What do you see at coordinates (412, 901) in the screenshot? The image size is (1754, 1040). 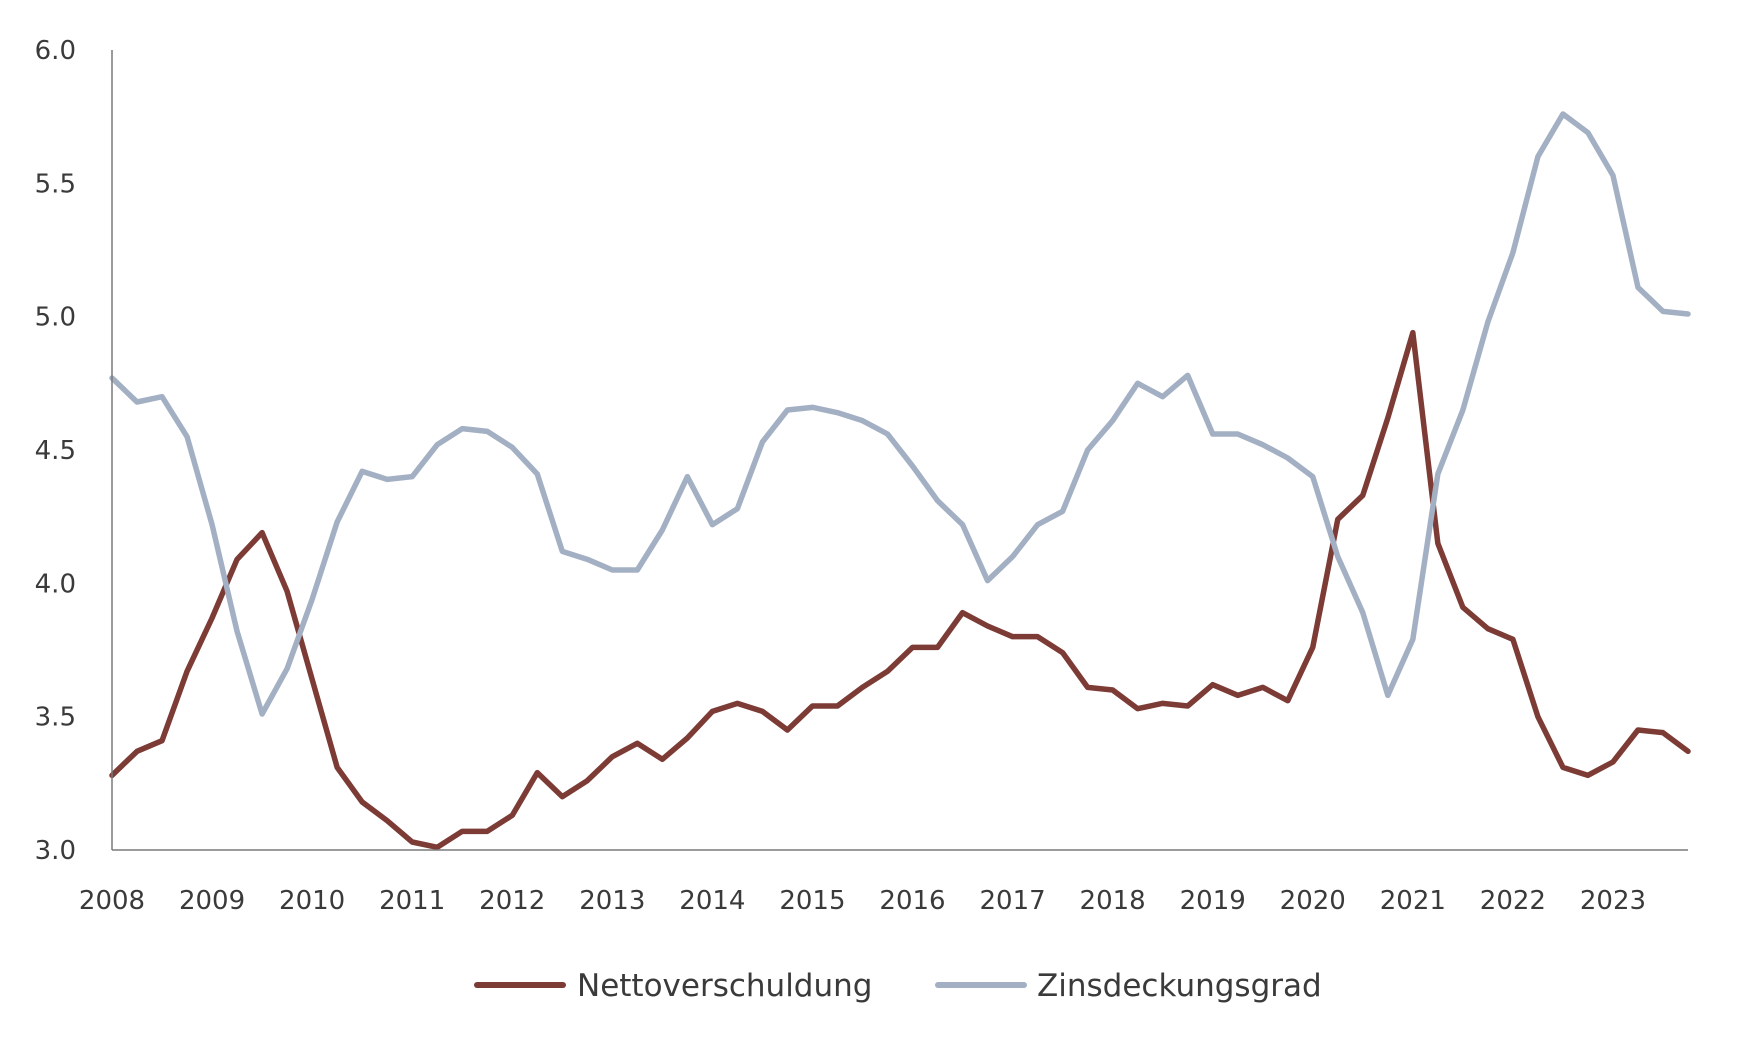 I see `x-tick-label: 2011` at bounding box center [412, 901].